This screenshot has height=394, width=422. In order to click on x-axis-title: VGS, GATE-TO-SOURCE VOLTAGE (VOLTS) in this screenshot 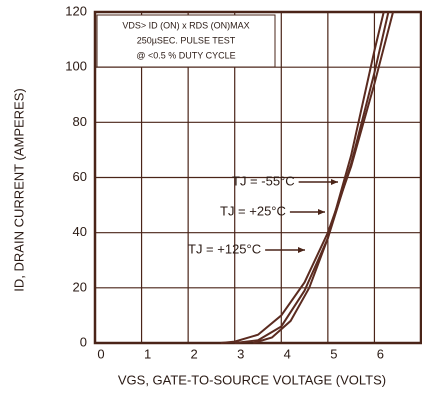, I will do `click(252, 379)`.